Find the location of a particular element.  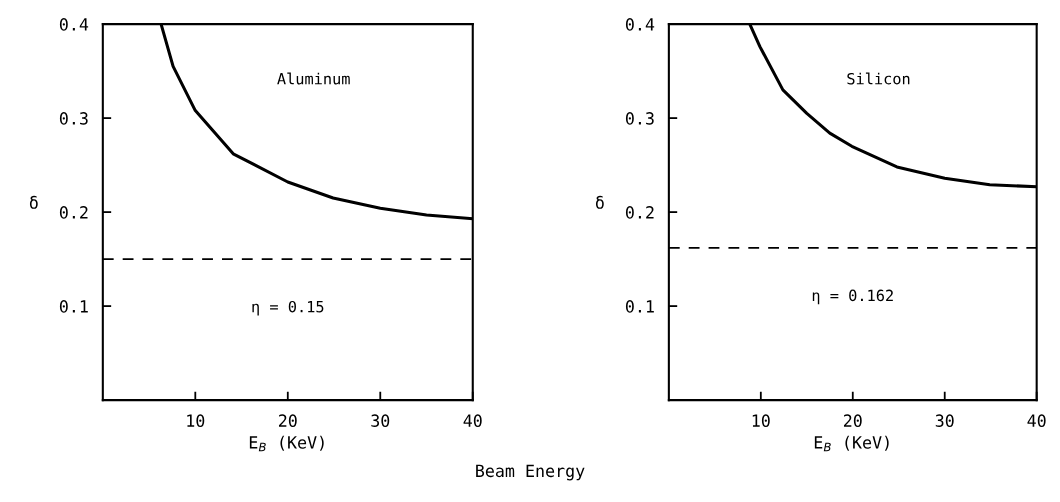

annotation: Silicon is located at coordinates (878, 78).